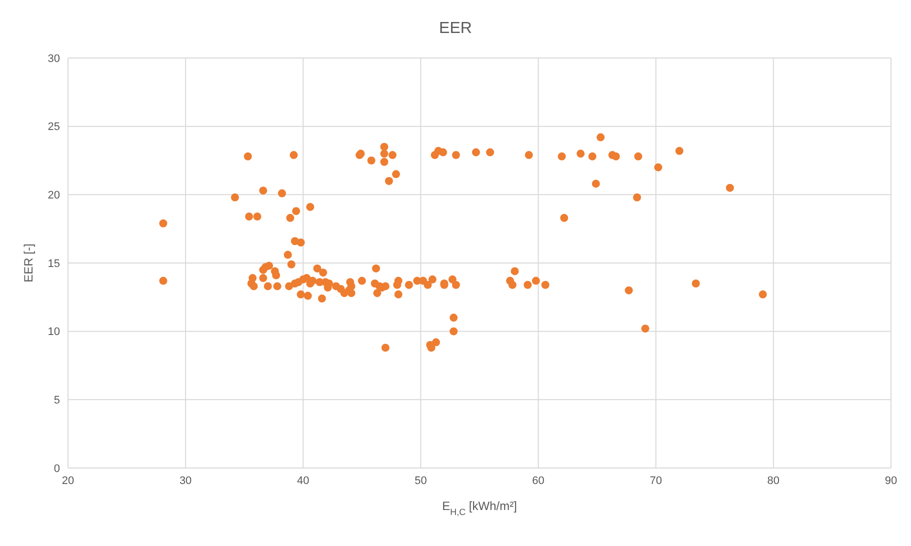 The image size is (911, 546). I want to click on x-tick-label: 40, so click(303, 480).